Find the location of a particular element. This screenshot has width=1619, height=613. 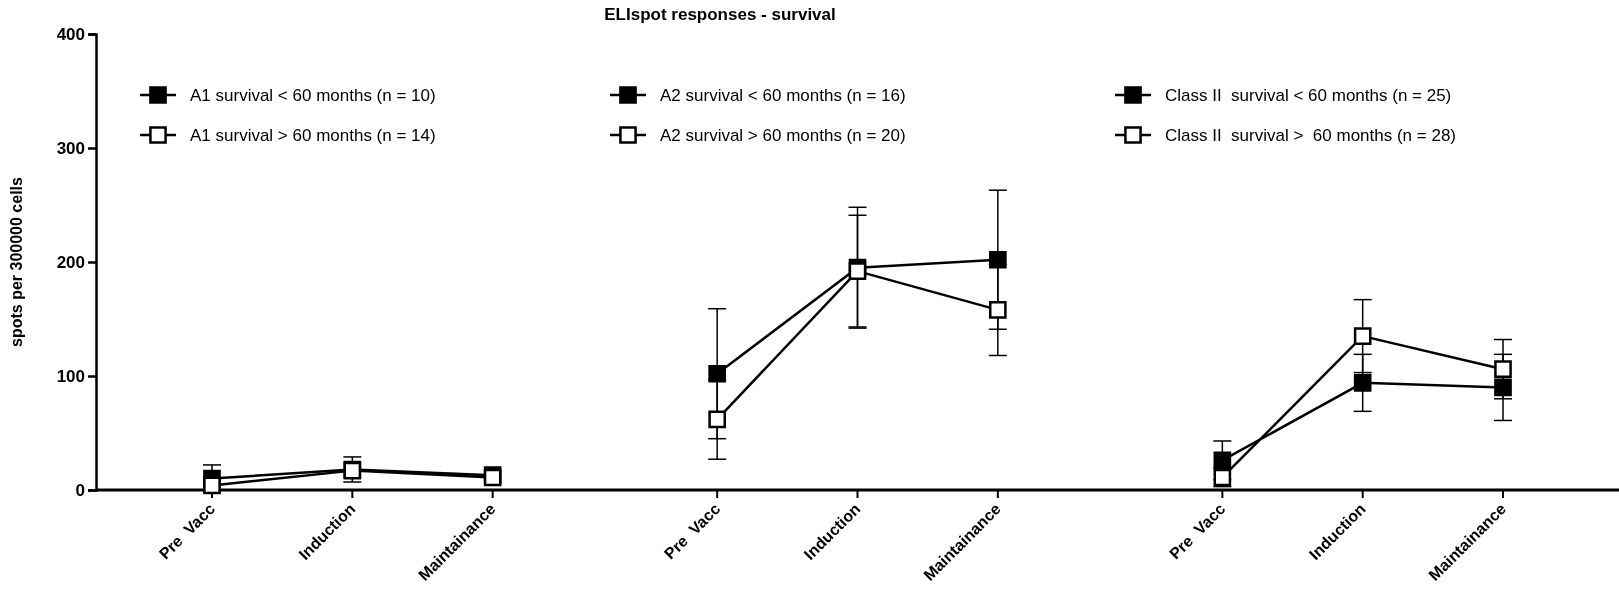

legend-label: A1 survival > 60 months (n = 14) is located at coordinates (313, 135).